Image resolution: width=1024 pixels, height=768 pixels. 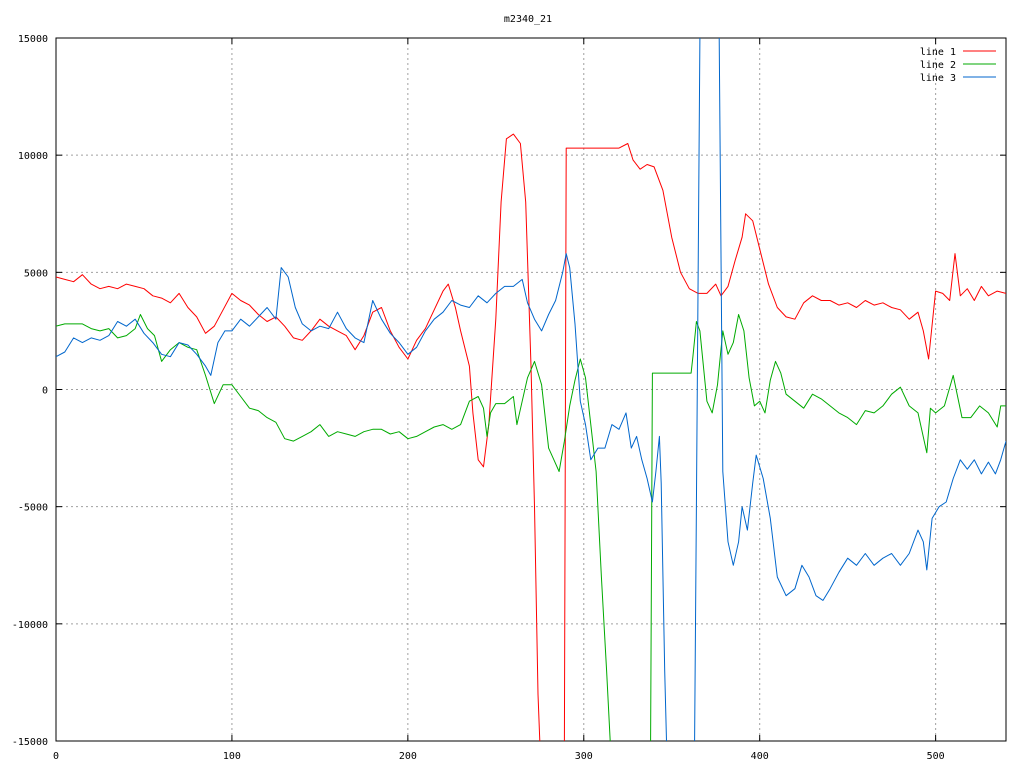 What do you see at coordinates (938, 65) in the screenshot?
I see `legend-label: line 2` at bounding box center [938, 65].